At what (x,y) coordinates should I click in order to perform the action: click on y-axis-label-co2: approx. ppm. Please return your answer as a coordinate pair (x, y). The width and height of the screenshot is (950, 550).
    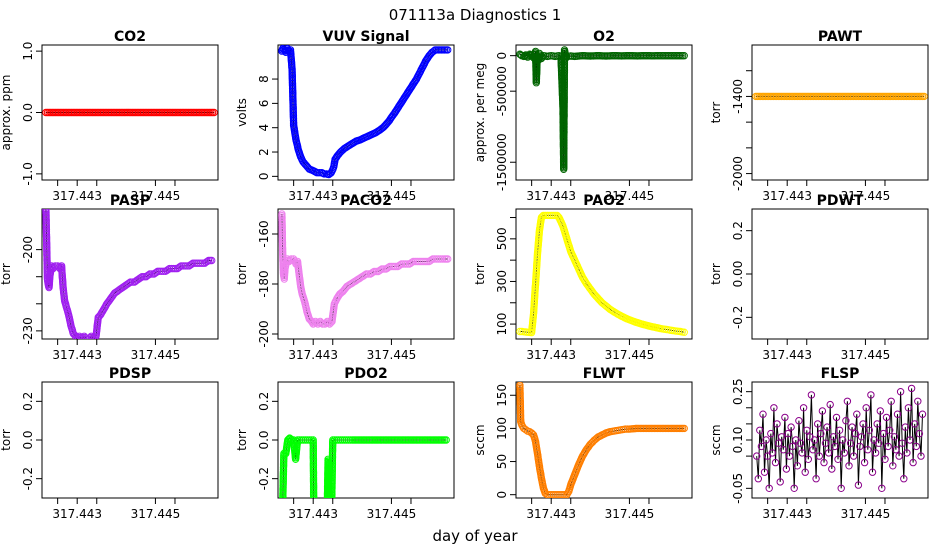
    Looking at the image, I should click on (6, 113).